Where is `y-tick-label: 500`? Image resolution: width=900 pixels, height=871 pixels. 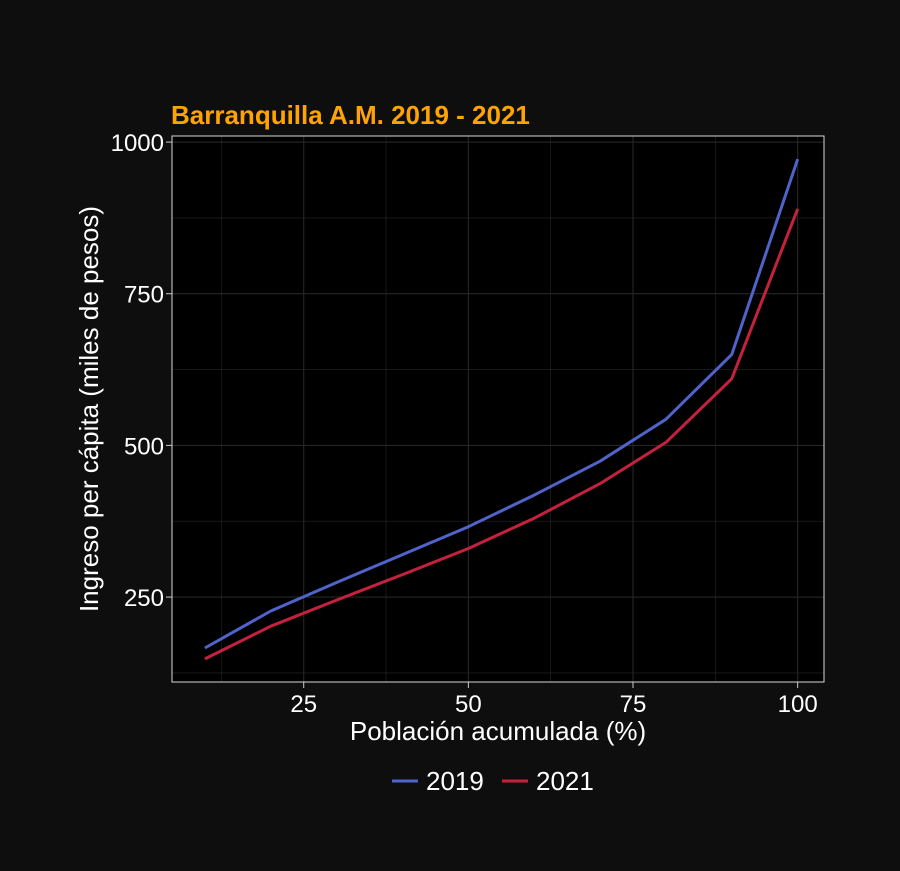
y-tick-label: 500 is located at coordinates (144, 446).